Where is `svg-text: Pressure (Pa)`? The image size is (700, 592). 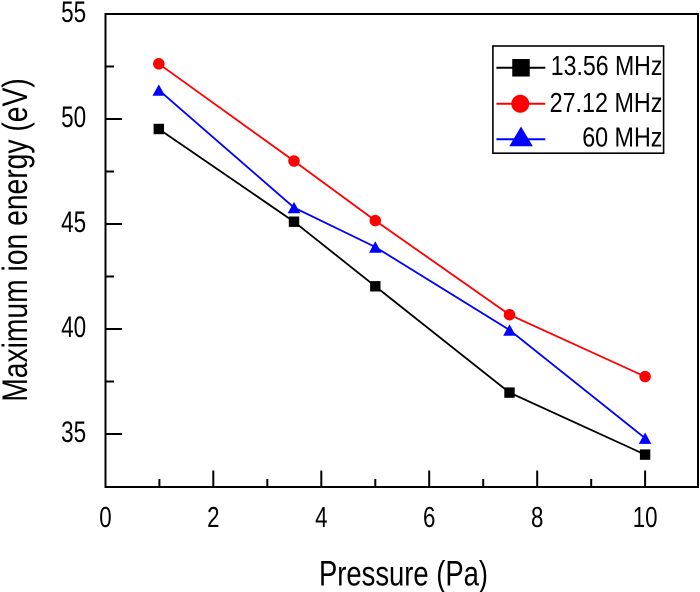 svg-text: Pressure (Pa) is located at coordinates (403, 573).